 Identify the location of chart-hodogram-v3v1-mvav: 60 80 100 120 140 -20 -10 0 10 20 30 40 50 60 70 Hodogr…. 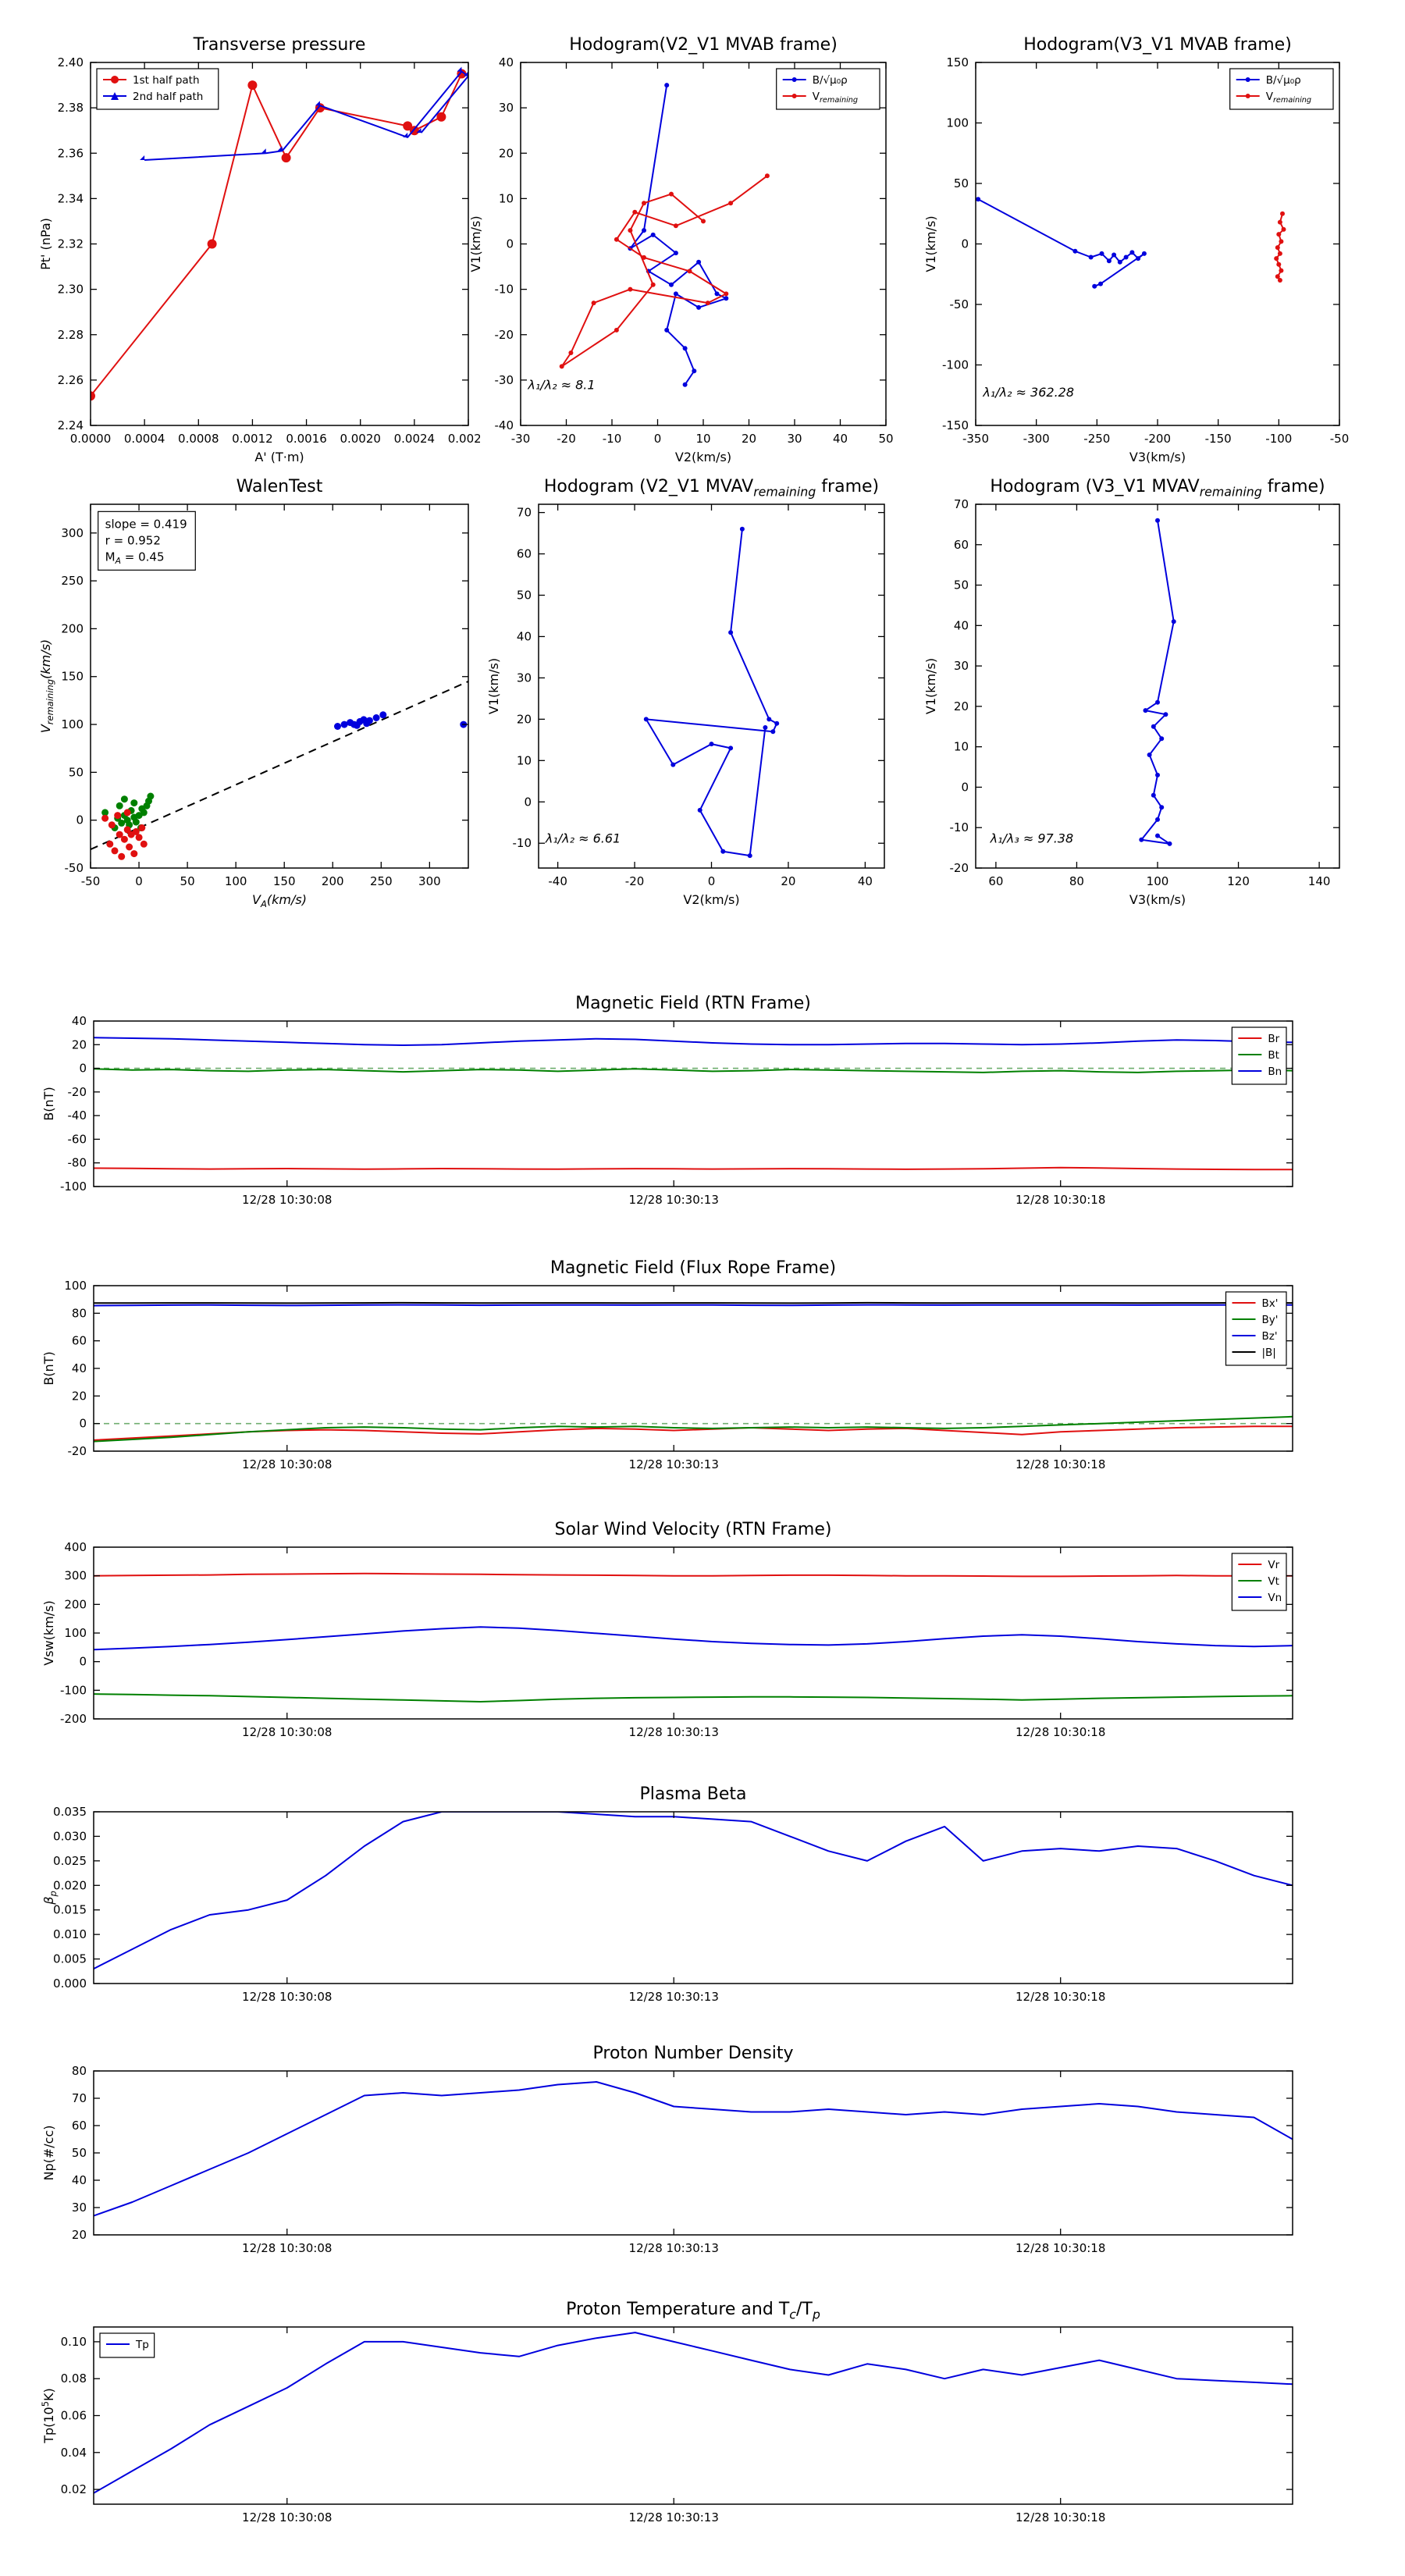
(1132, 688).